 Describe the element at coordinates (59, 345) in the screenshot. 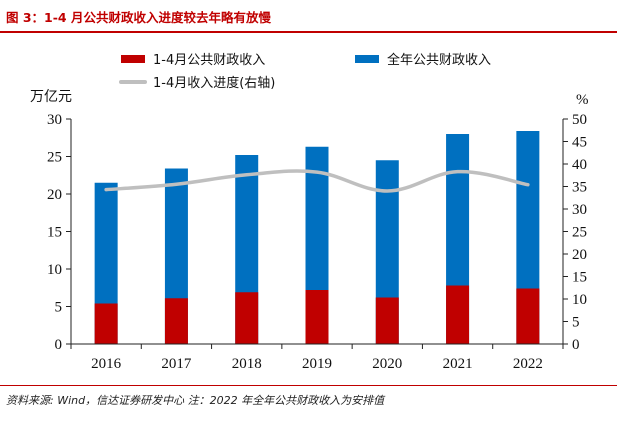

I see `y-left-tick-label: 0` at that location.